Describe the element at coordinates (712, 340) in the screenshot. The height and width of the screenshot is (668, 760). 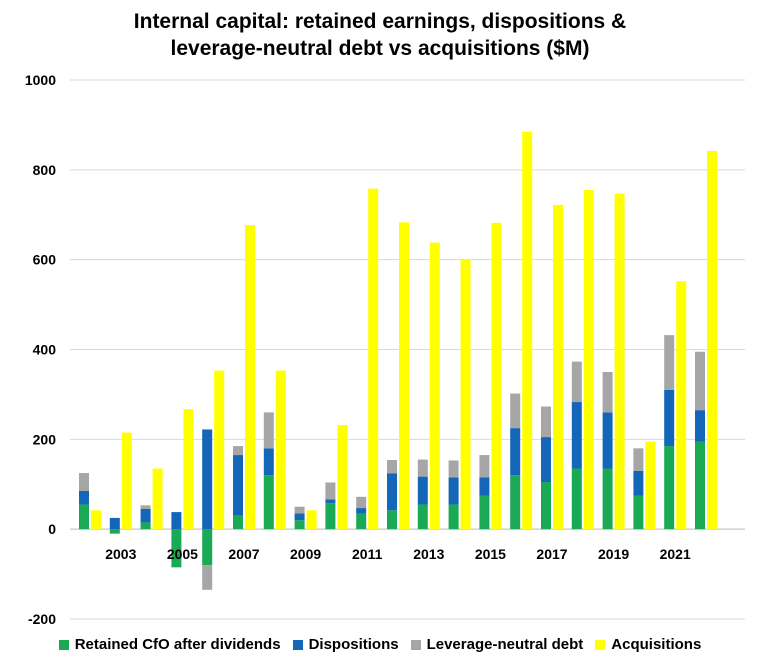
I see `bar-acquisitions-2022` at that location.